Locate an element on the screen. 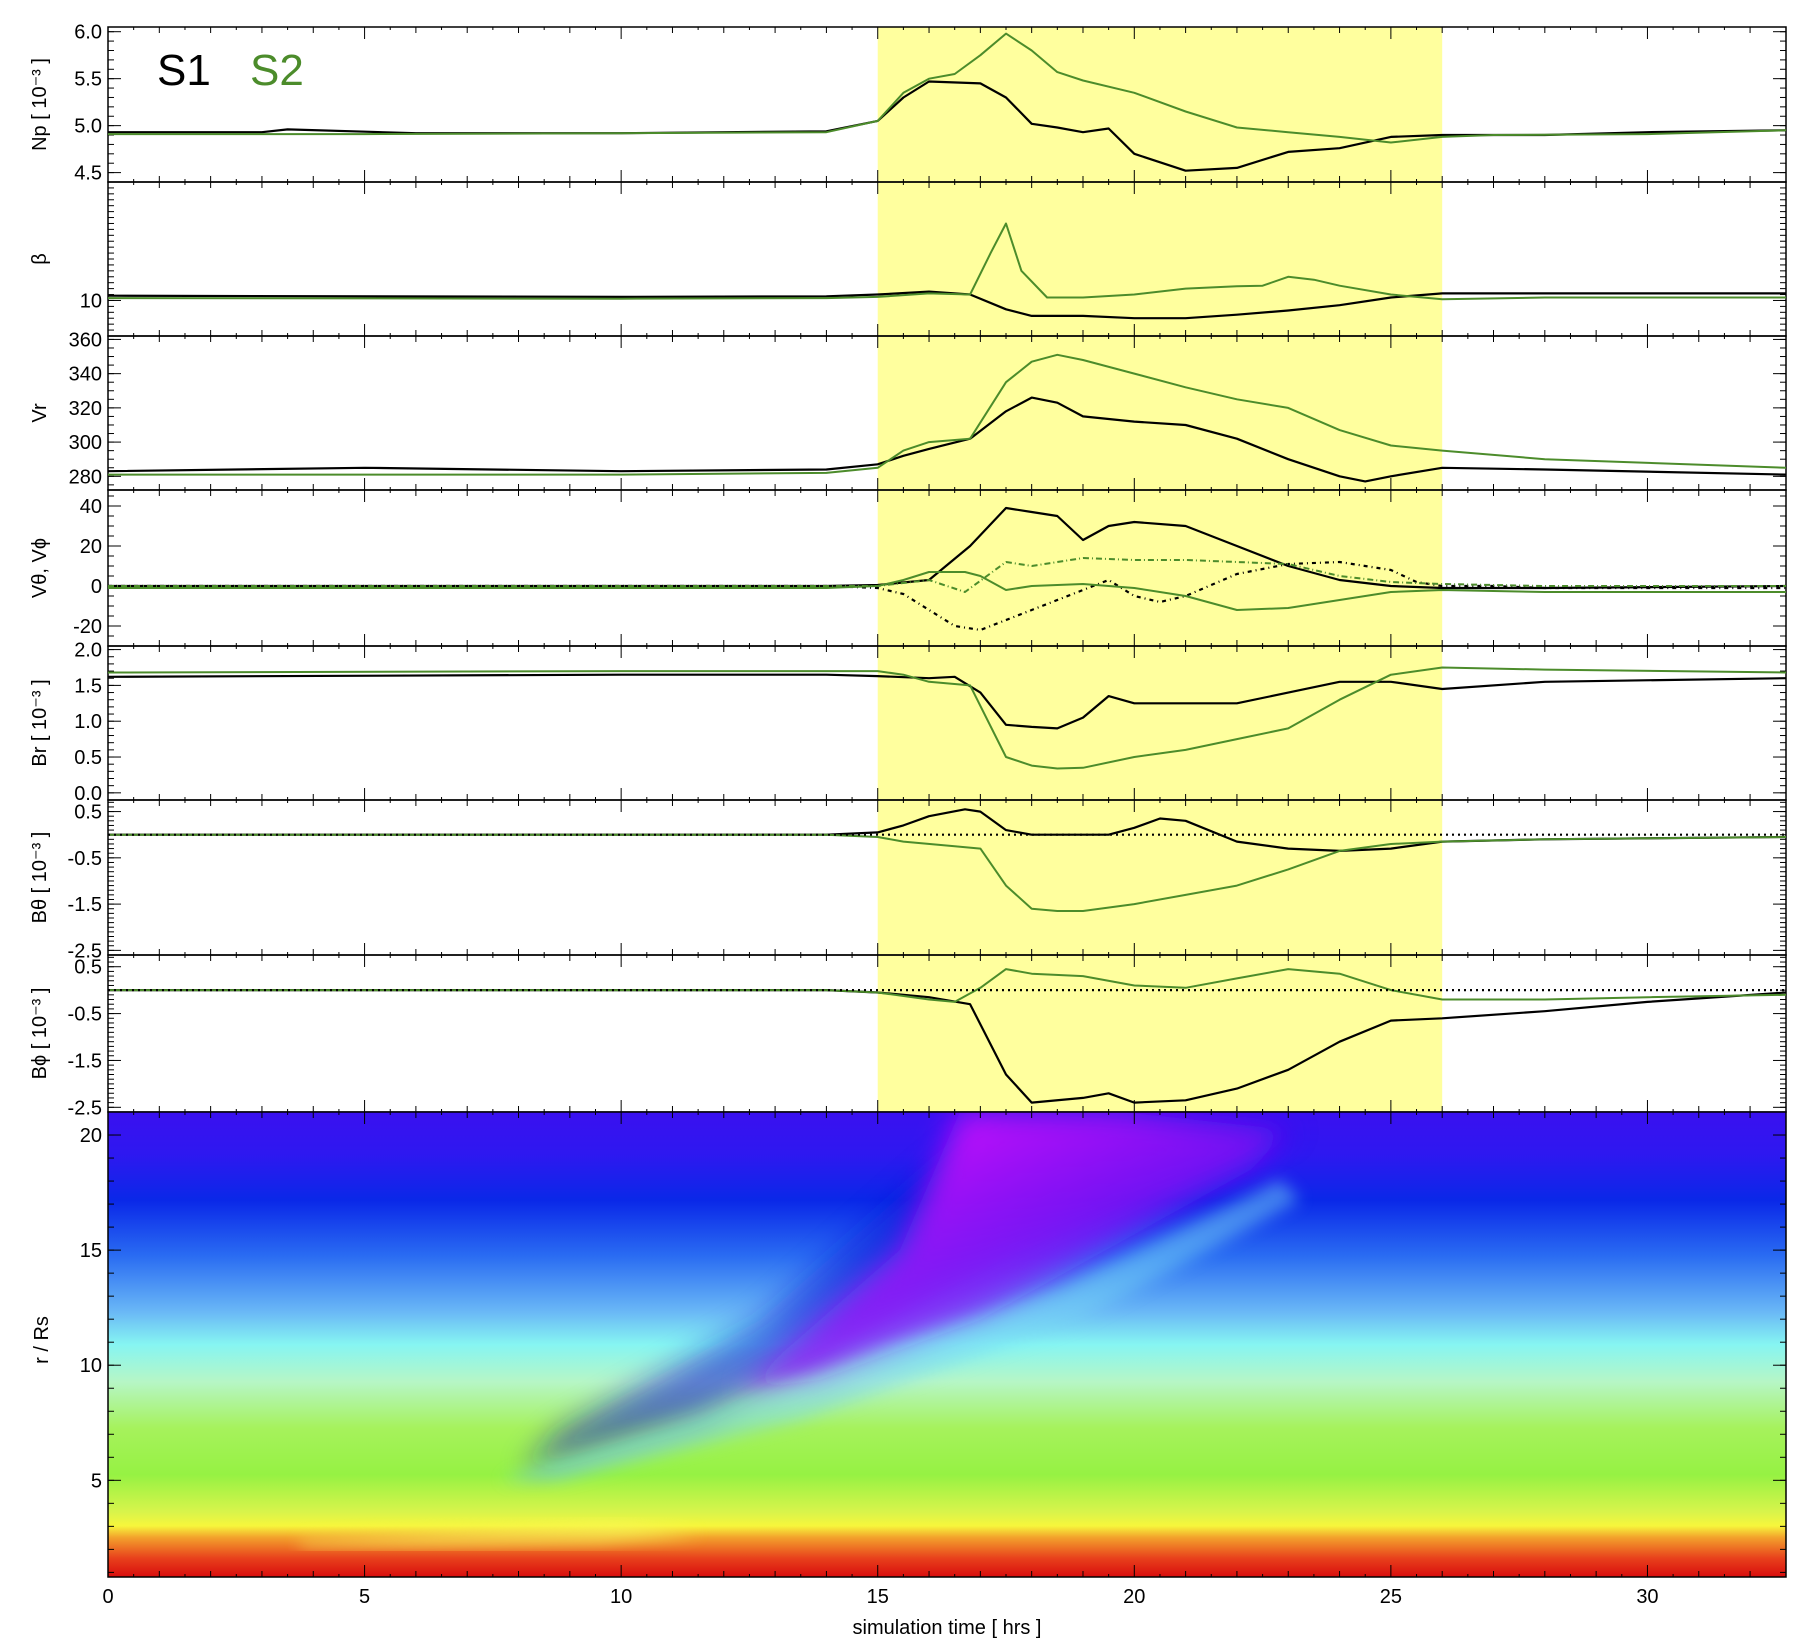 The height and width of the screenshot is (1650, 1800). panel-vr: 280 300 320 340 360 Vr is located at coordinates (908, 410).